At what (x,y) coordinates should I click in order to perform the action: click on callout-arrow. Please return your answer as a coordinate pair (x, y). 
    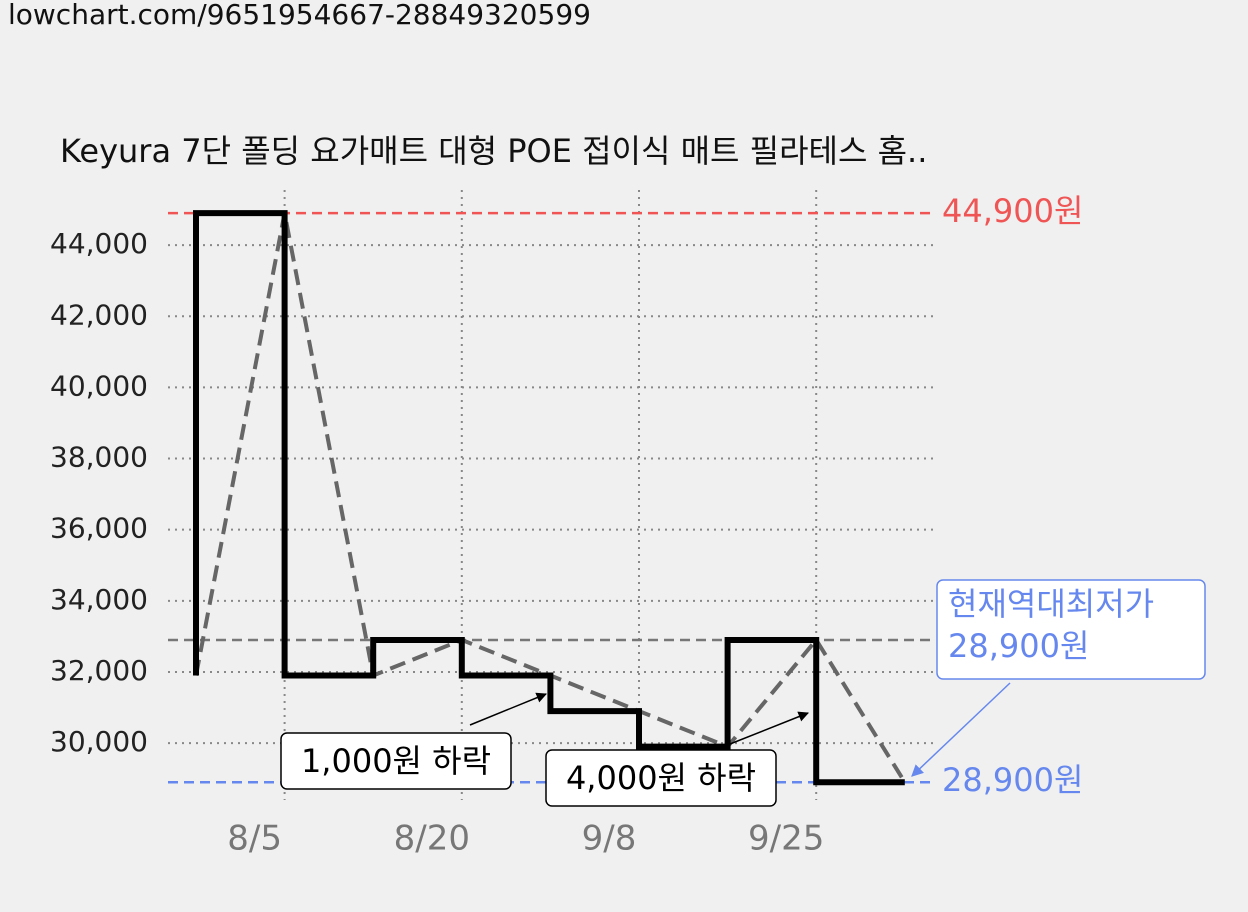
    Looking at the image, I should click on (961, 729).